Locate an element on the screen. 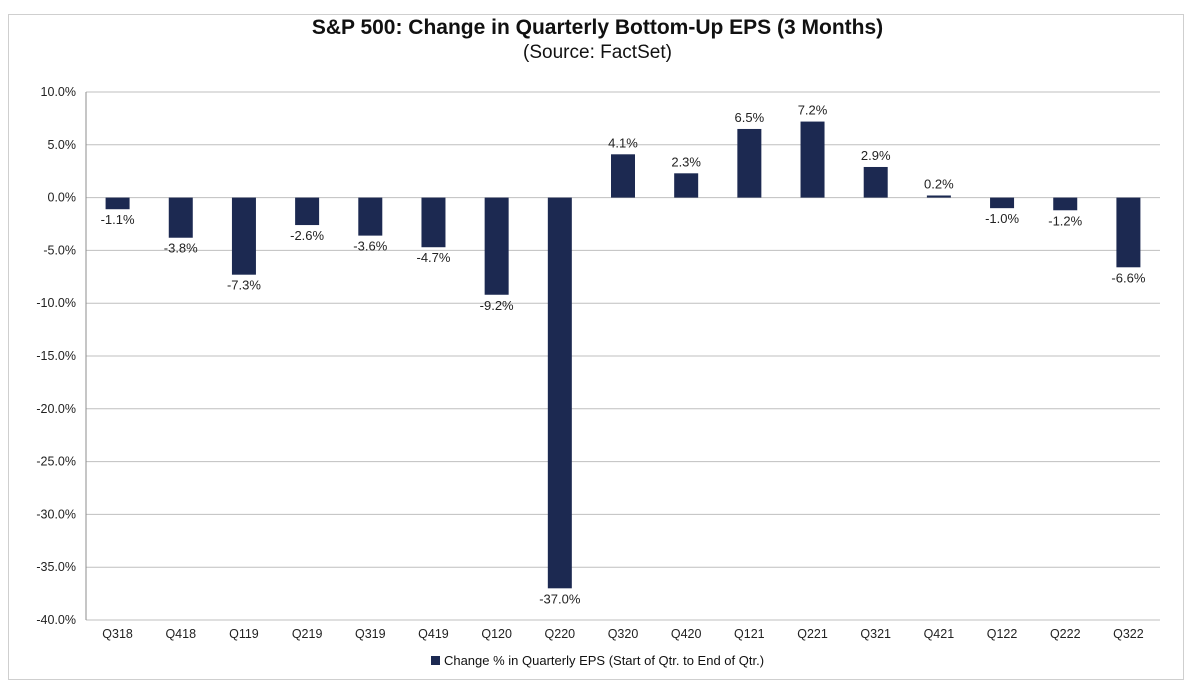 This screenshot has height=697, width=1195. data-label: 2.9% is located at coordinates (876, 155).